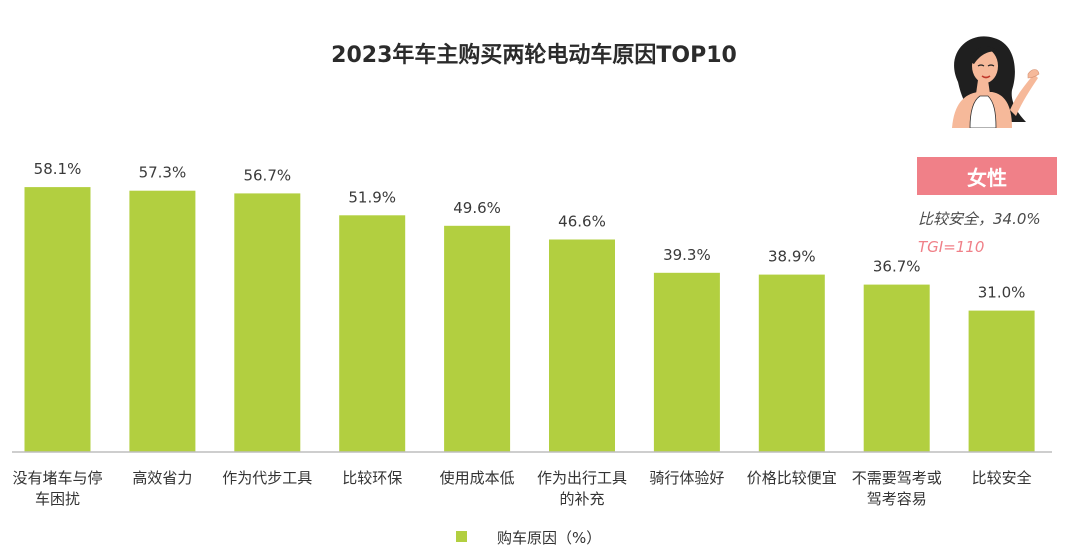  What do you see at coordinates (461, 536) in the screenshot?
I see `legend-swatch` at bounding box center [461, 536].